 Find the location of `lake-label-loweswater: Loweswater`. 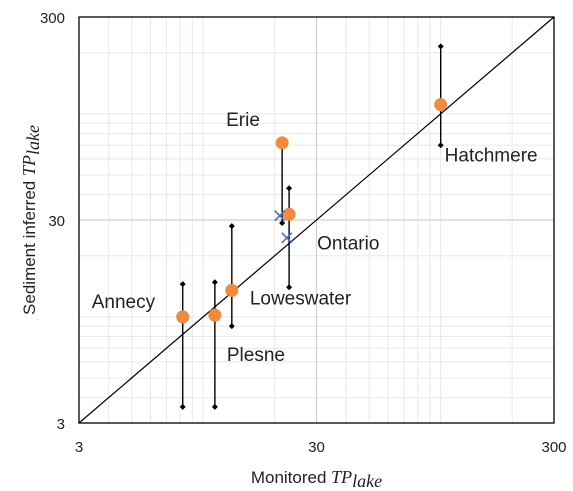

lake-label-loweswater: Loweswater is located at coordinates (301, 298).